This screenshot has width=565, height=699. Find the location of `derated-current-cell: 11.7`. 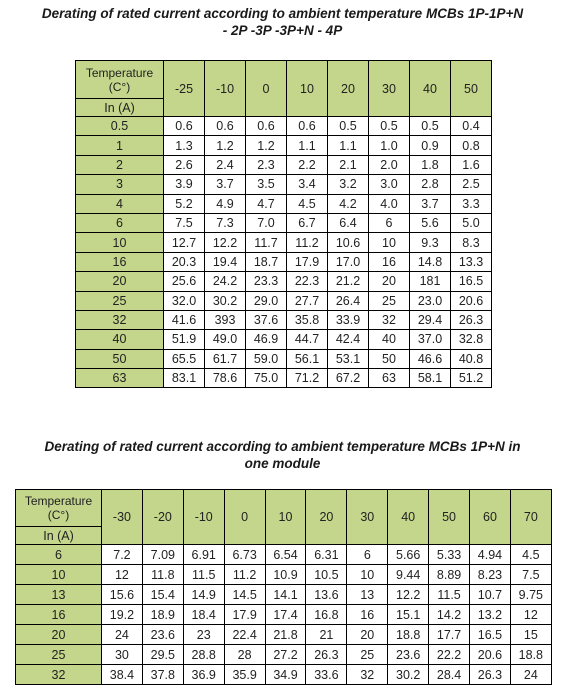

derated-current-cell: 11.7 is located at coordinates (266, 242).